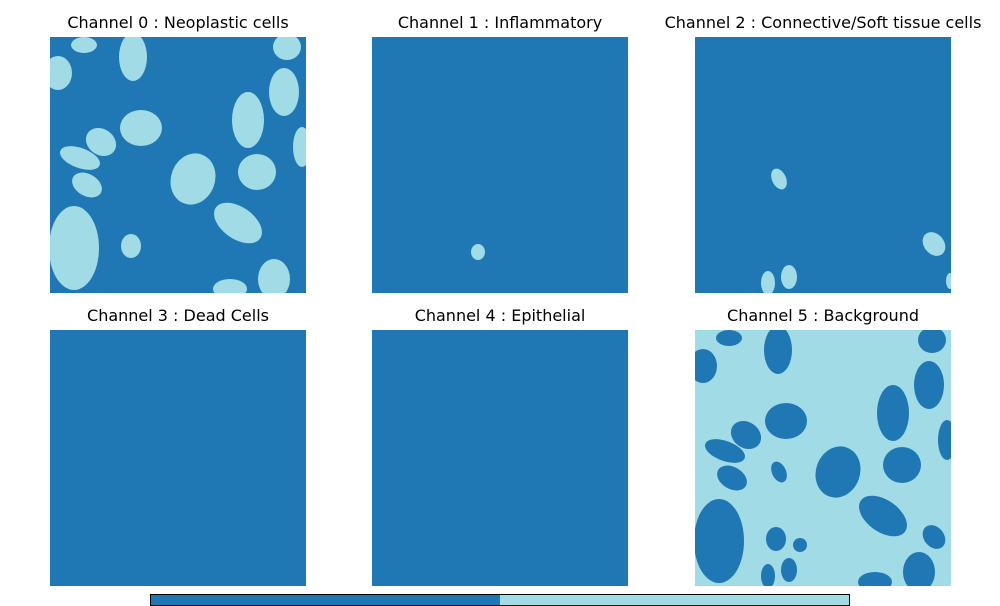 This screenshot has height=606, width=1000. What do you see at coordinates (674, 600) in the screenshot?
I see `colorbar-segment-cell` at bounding box center [674, 600].